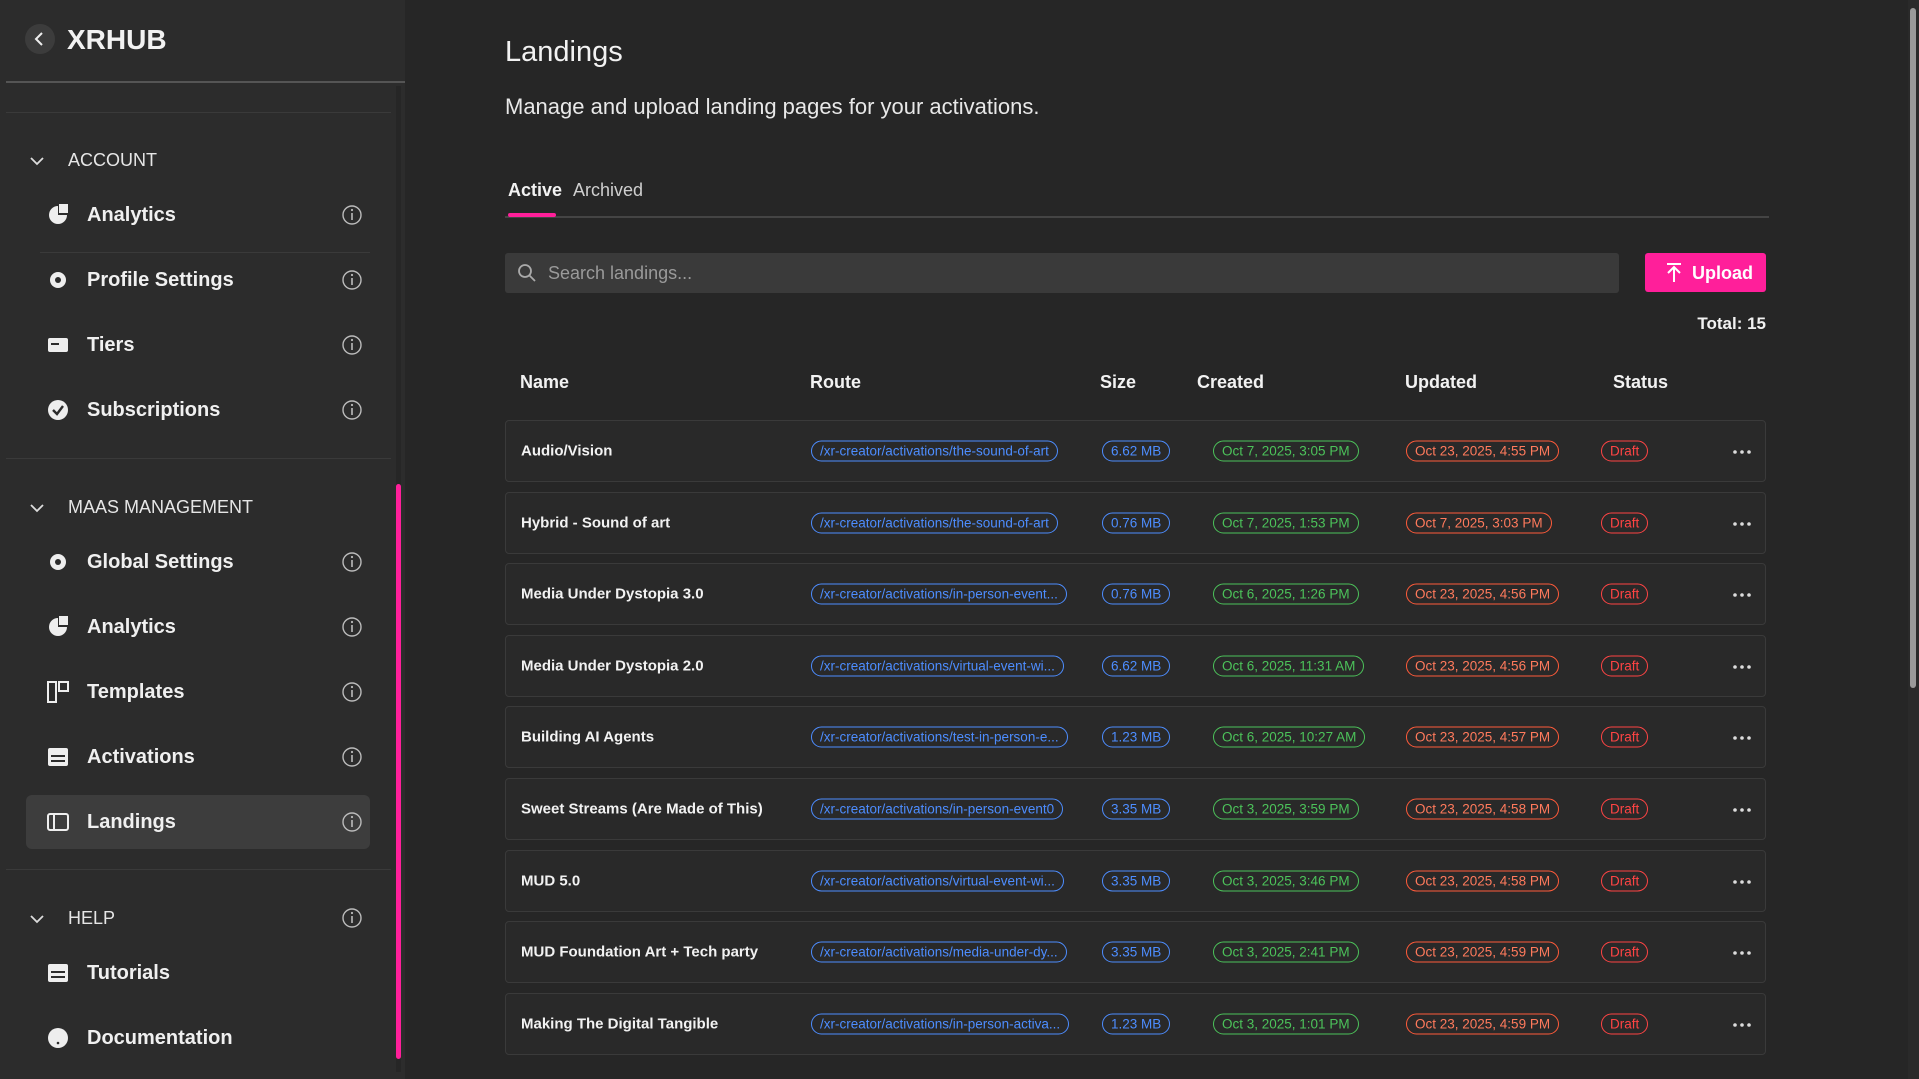 Image resolution: width=1919 pixels, height=1079 pixels. I want to click on nav-item: Documentation, so click(198, 1038).